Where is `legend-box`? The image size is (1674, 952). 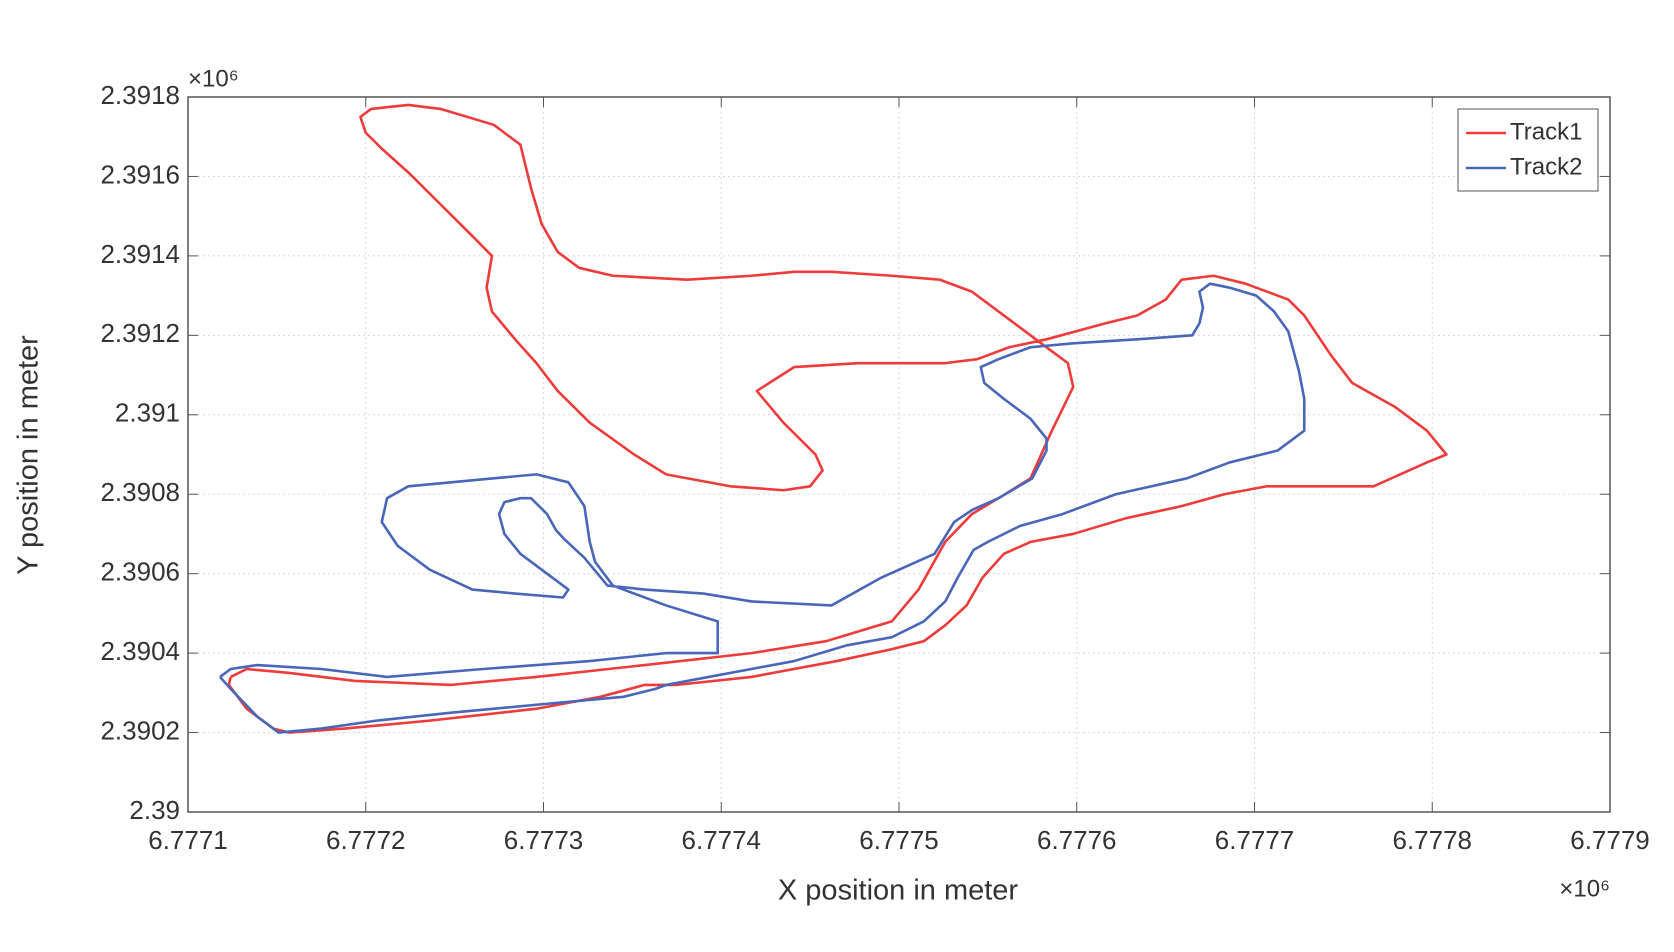
legend-box is located at coordinates (1528, 150).